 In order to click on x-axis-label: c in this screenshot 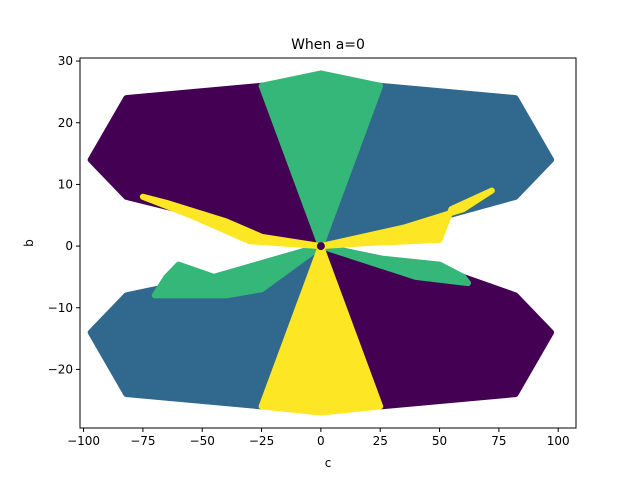, I will do `click(328, 463)`.